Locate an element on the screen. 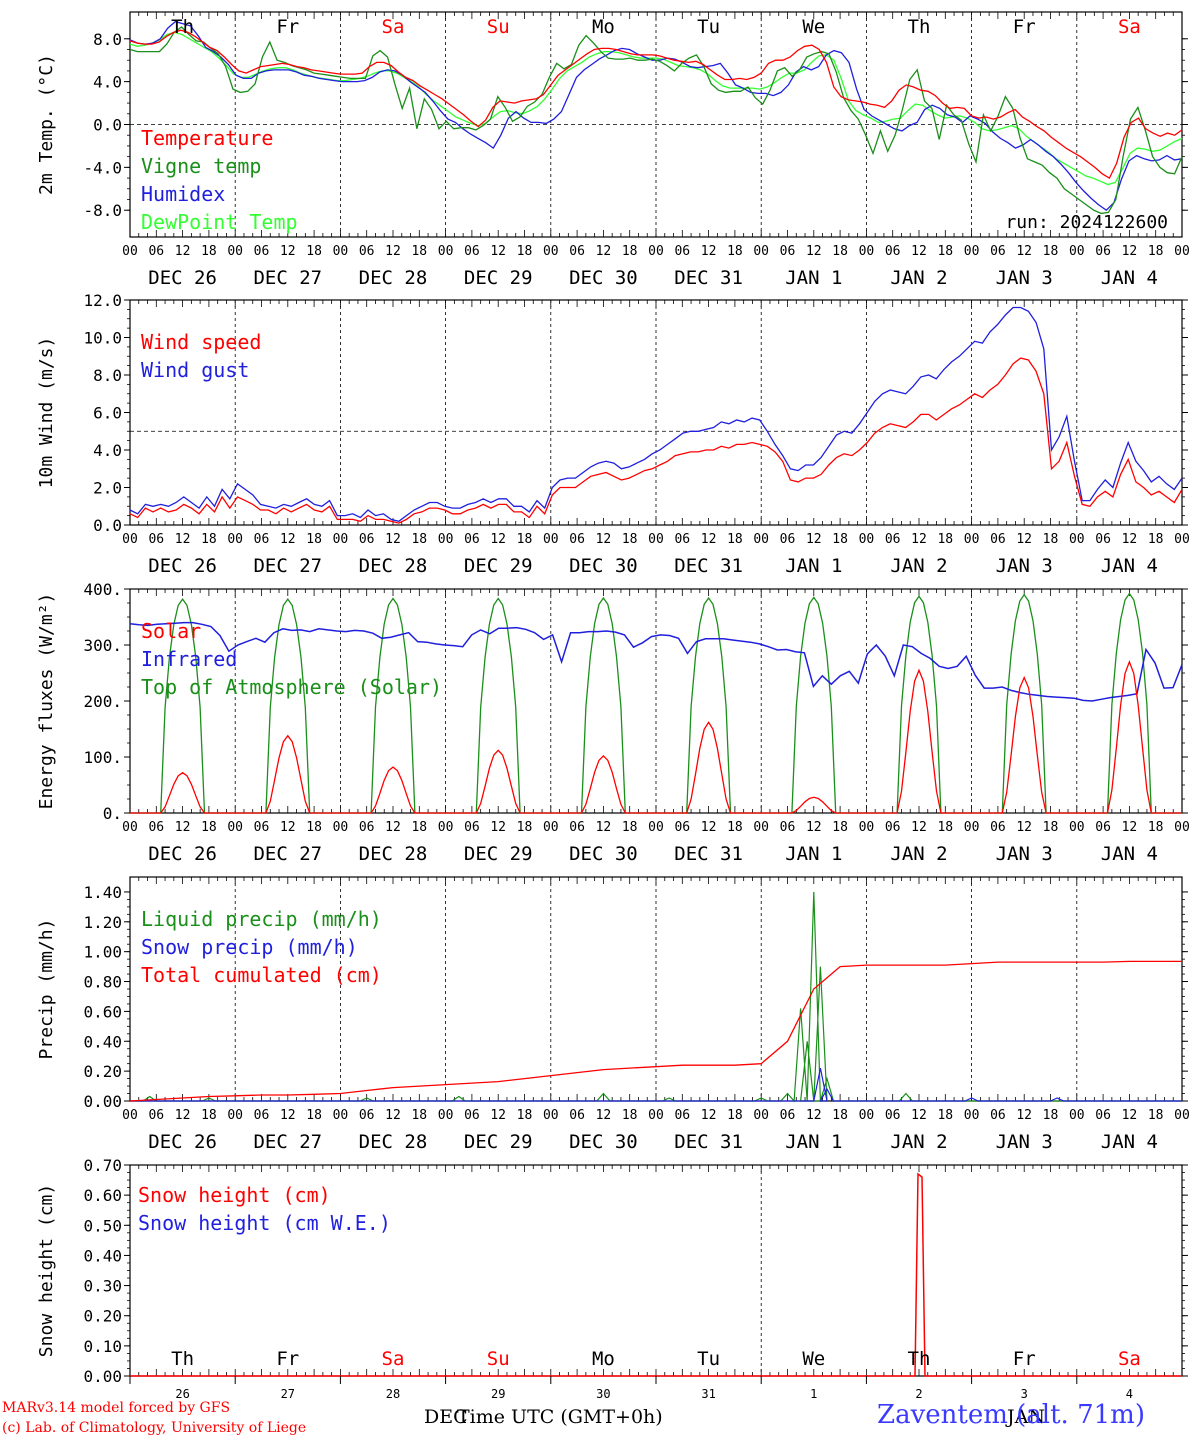 The width and height of the screenshot is (1194, 1440). x-day-label: DEC 30 is located at coordinates (603, 278).